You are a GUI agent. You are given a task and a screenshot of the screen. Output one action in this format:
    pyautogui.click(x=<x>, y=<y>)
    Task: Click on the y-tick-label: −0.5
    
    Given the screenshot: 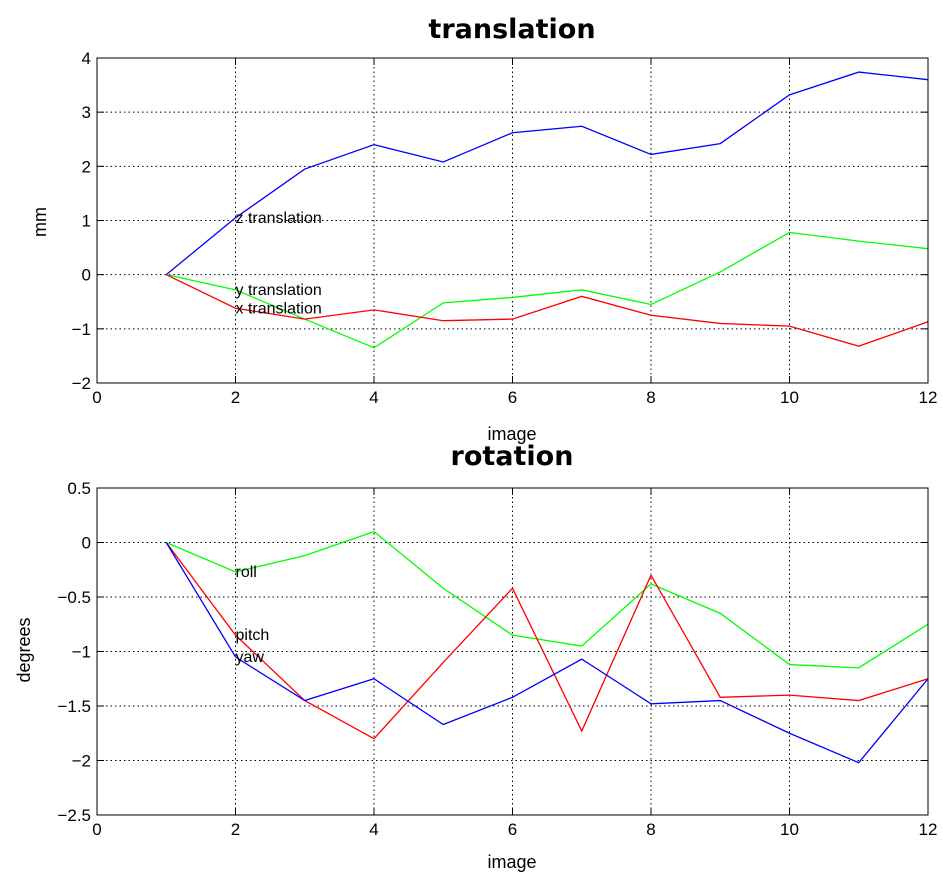 What is the action you would take?
    pyautogui.click(x=74, y=597)
    